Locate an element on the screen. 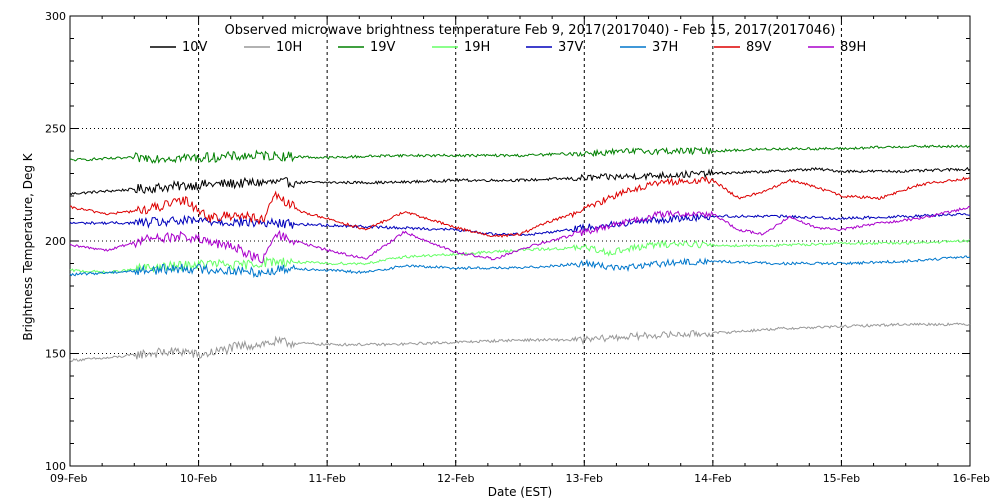  series-line-37h is located at coordinates (520, 267).